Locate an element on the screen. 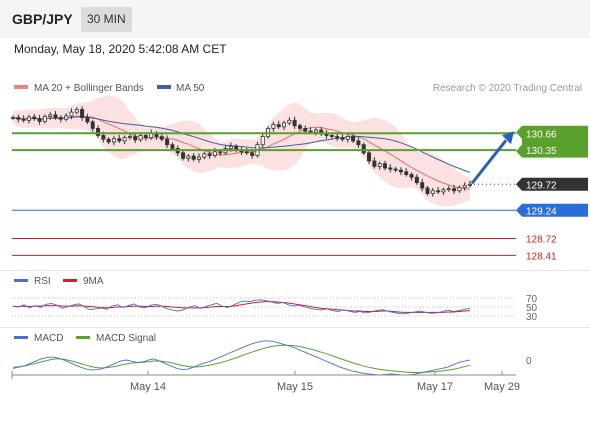 The height and width of the screenshot is (421, 590). x-axis-tick-label: May 17 is located at coordinates (435, 387).